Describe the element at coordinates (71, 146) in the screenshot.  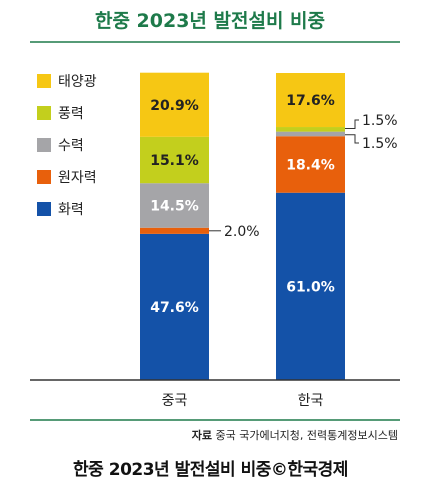
I see `legend-label-3: 수력` at that location.